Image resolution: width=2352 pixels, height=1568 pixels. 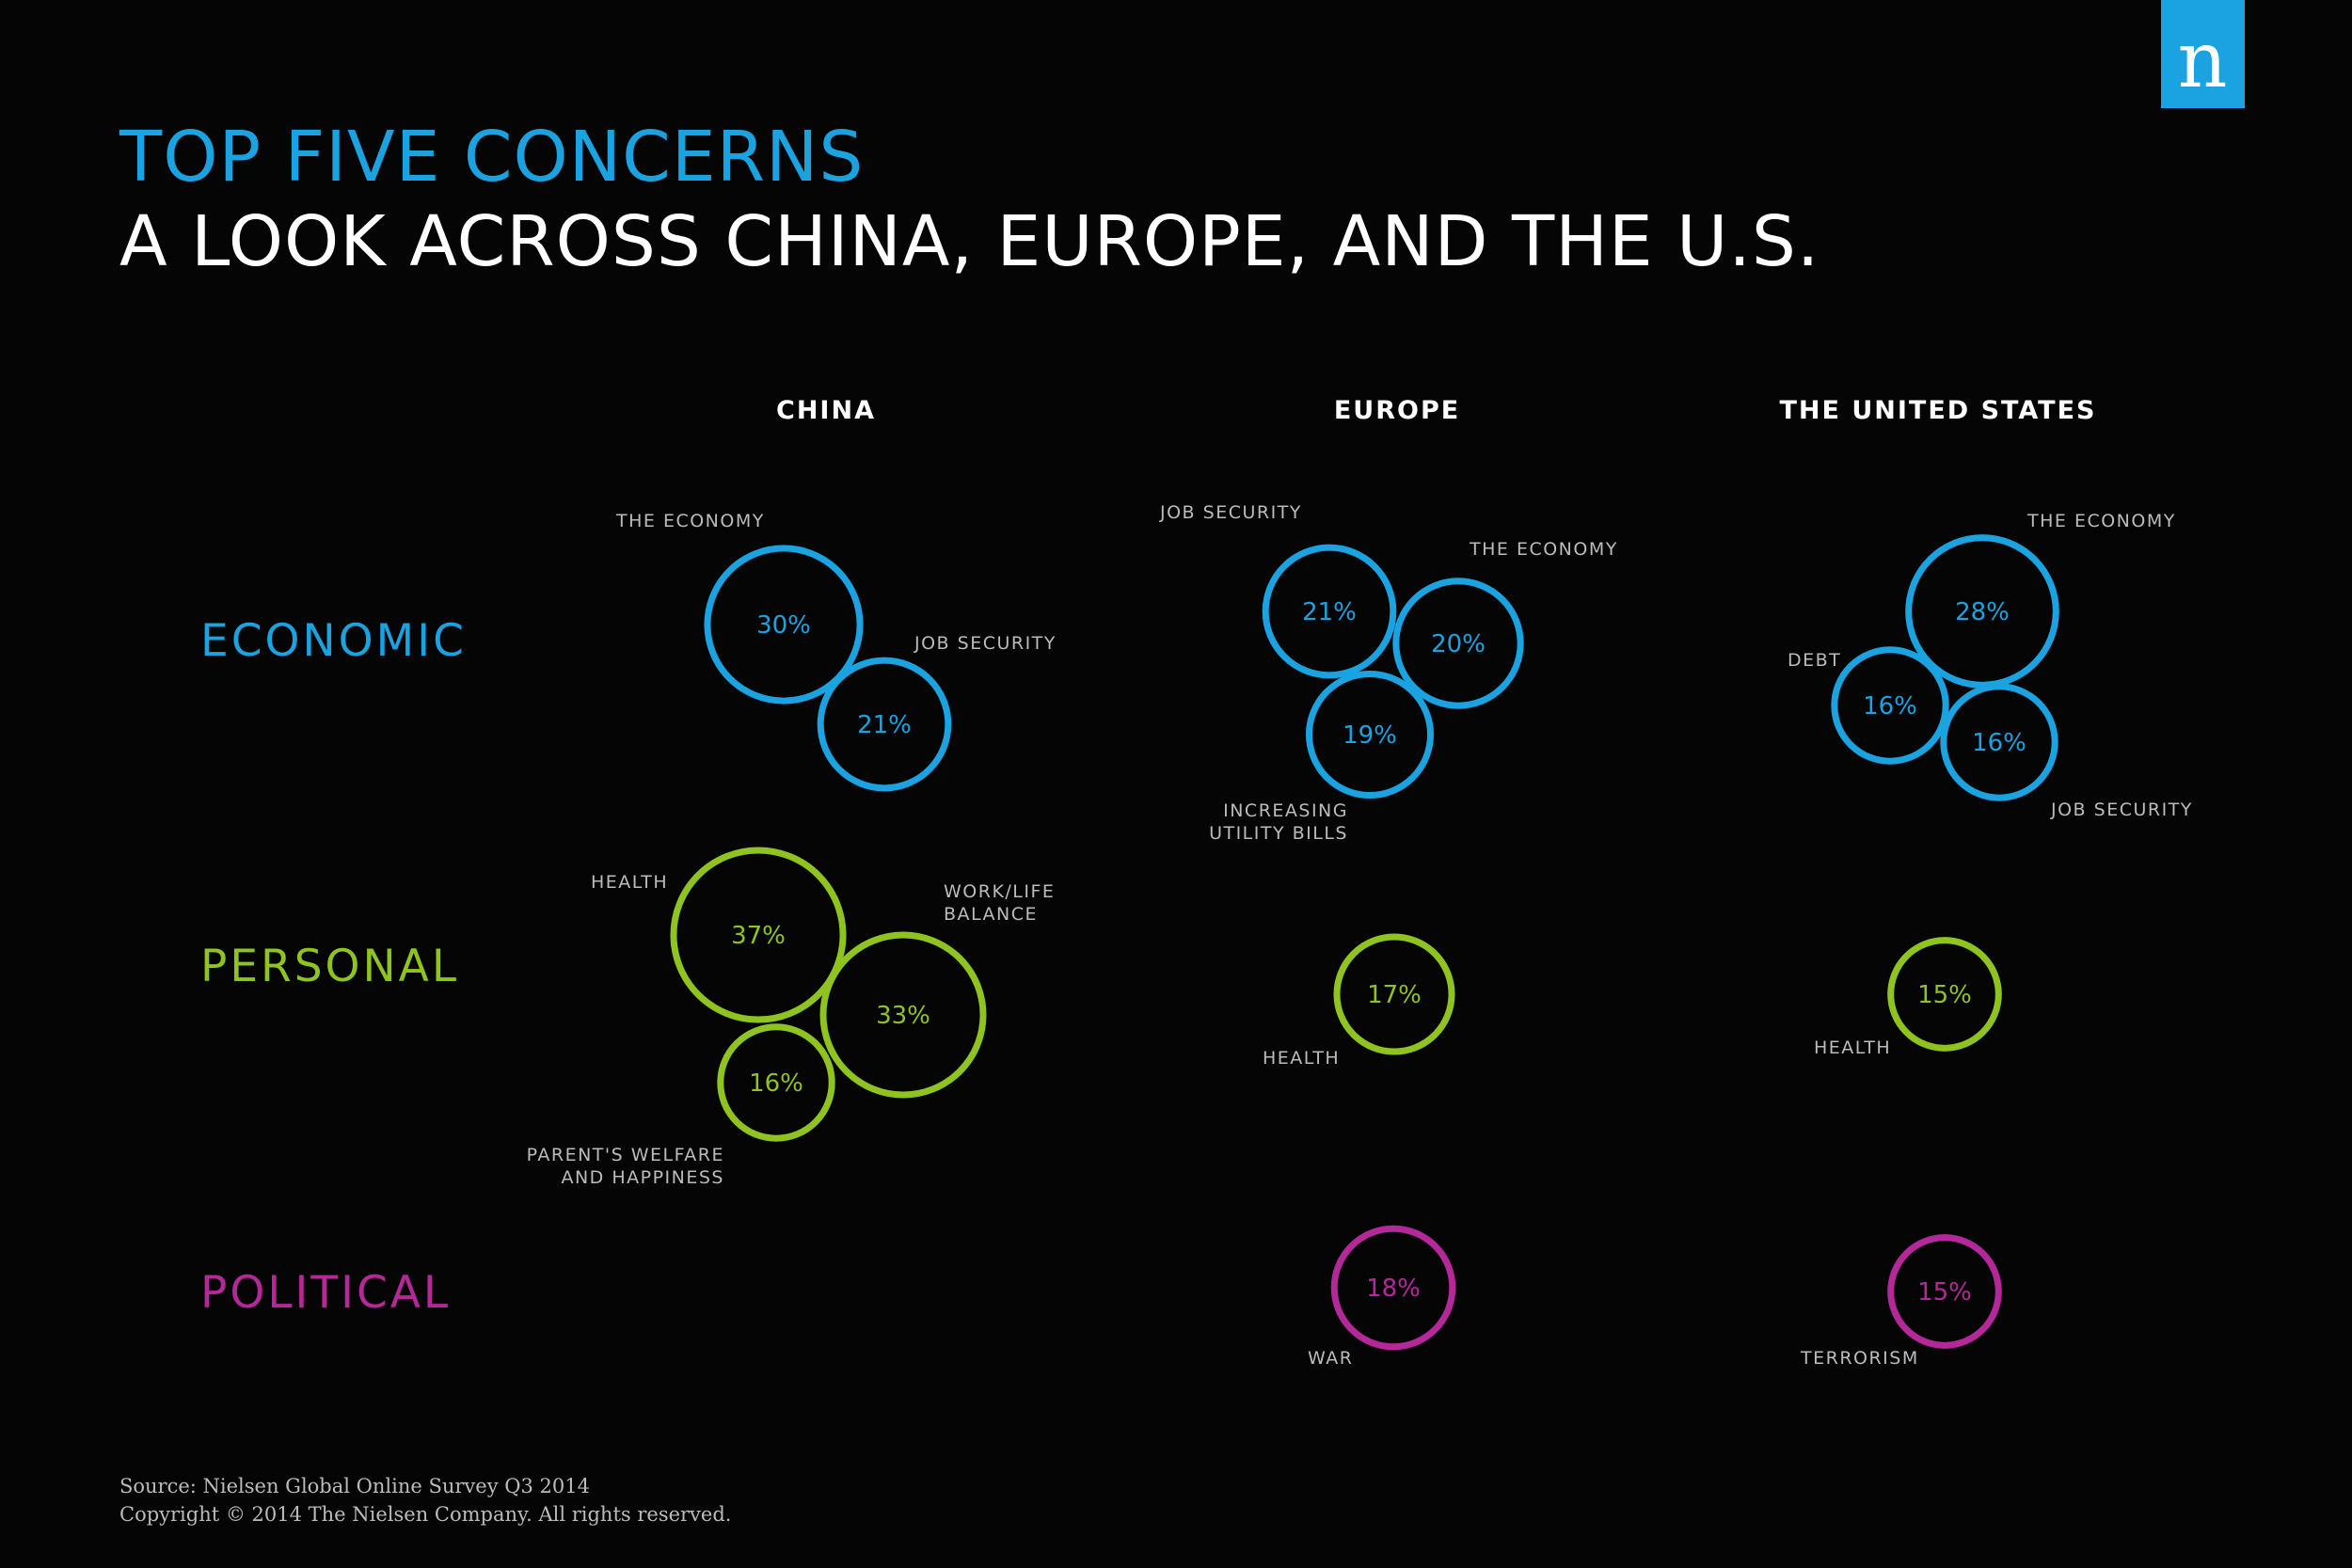 I want to click on bubble-china-the-economy, so click(x=784, y=625).